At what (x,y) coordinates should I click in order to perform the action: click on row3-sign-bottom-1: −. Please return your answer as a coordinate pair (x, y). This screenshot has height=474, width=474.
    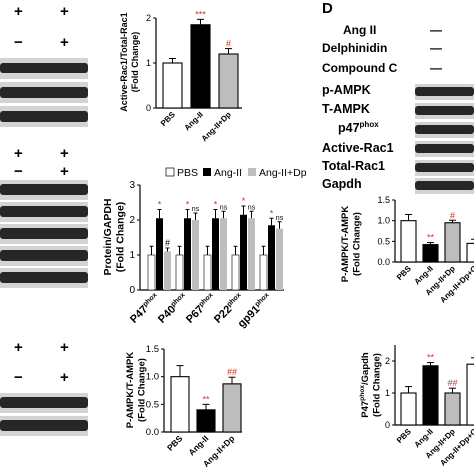
    Looking at the image, I should click on (18, 377).